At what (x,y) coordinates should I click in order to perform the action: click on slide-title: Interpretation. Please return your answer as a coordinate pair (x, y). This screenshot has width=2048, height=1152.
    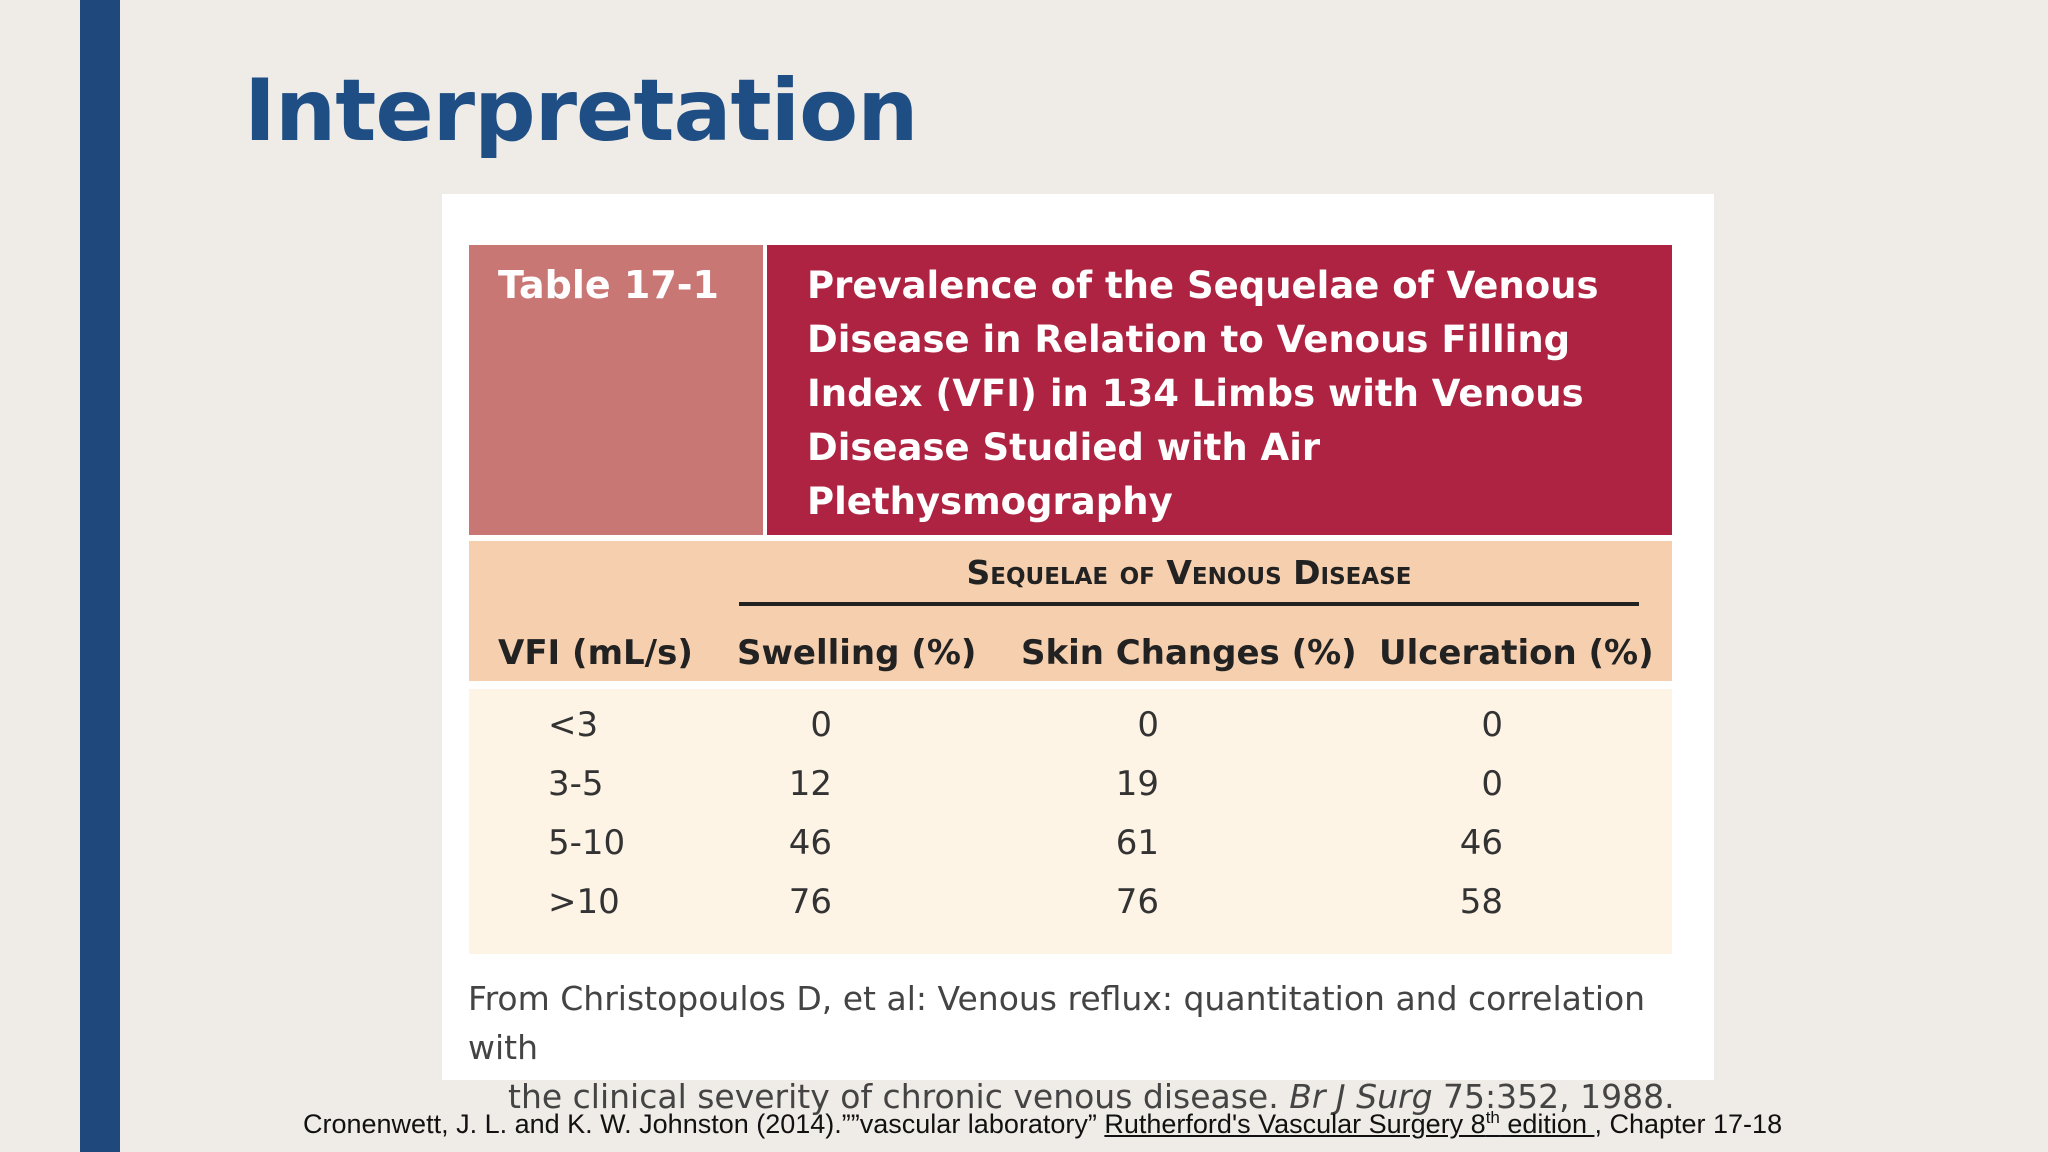
    Looking at the image, I should click on (581, 111).